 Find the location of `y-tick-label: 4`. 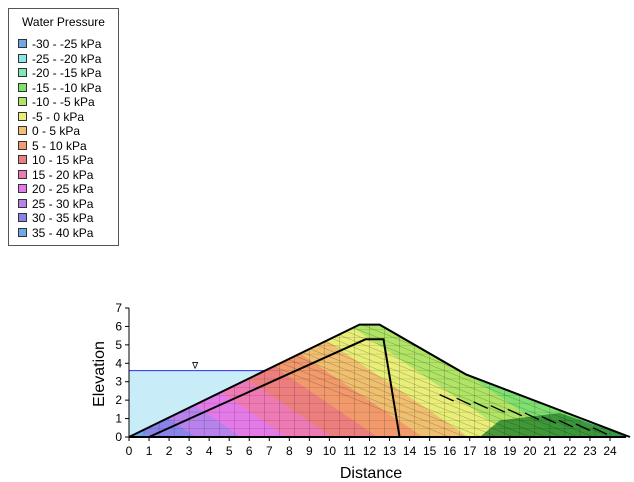

y-tick-label: 4 is located at coordinates (118, 363).